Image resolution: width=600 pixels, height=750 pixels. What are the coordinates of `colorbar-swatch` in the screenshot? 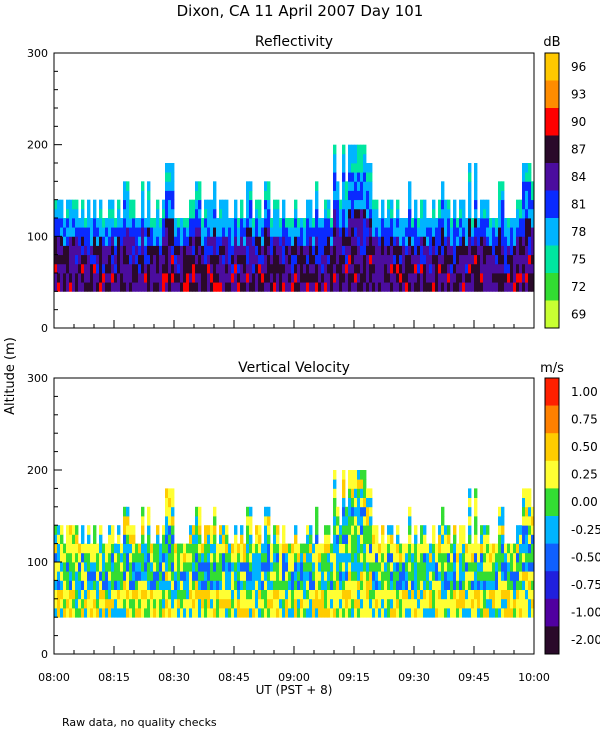 It's located at (552, 557).